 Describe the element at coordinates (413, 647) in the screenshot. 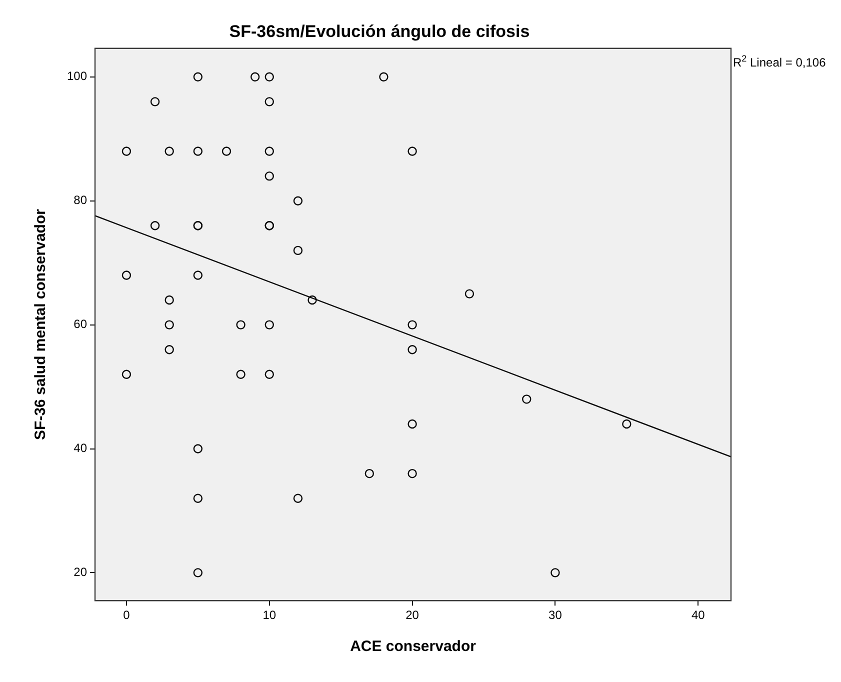

I see `x-axis-title: ACE conservador` at that location.